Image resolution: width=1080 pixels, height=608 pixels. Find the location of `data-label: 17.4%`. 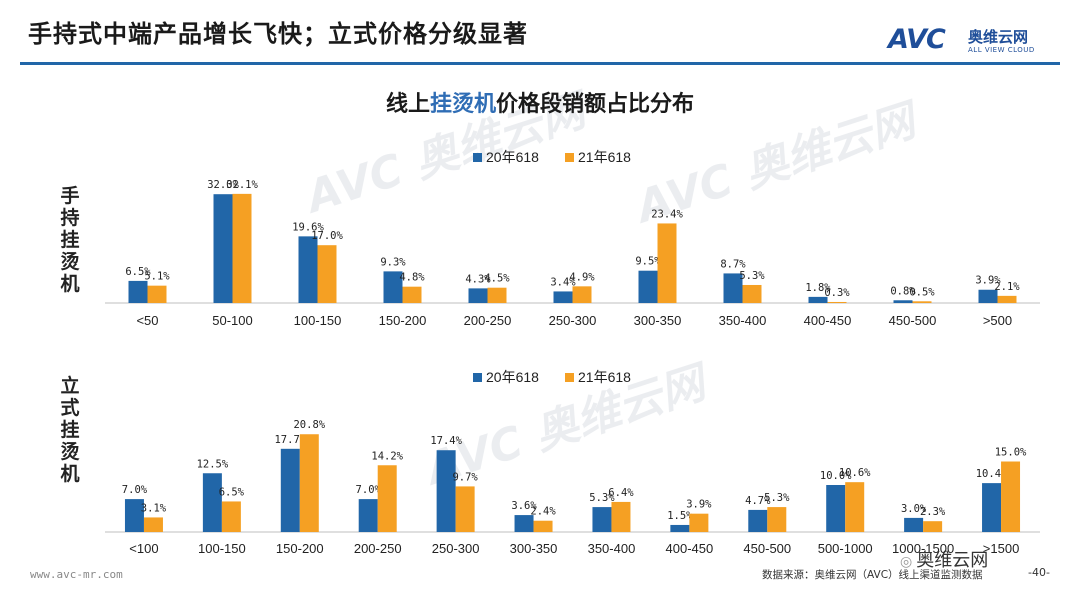

data-label: 17.4% is located at coordinates (446, 441).